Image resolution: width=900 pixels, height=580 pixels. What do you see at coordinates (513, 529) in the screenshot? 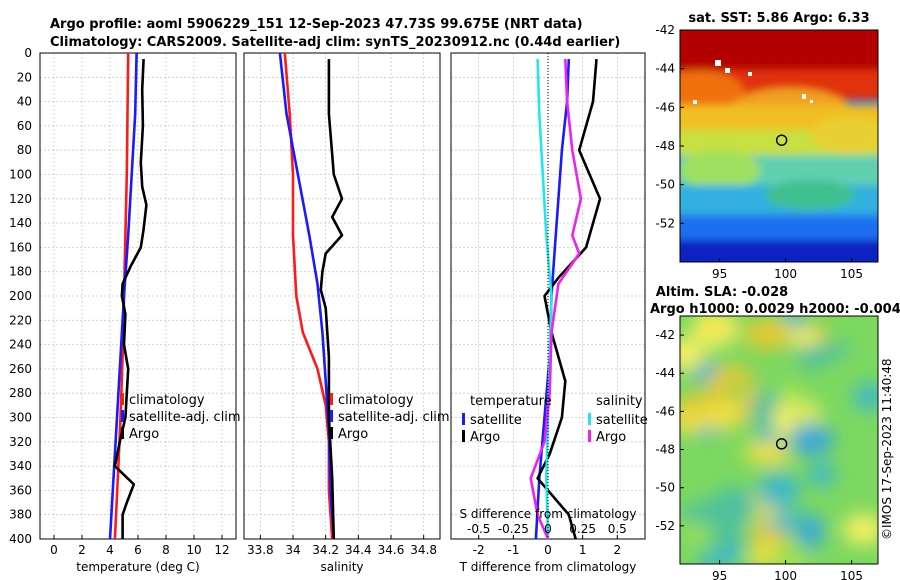
I see `x-top-tick-label: -0.25` at bounding box center [513, 529].